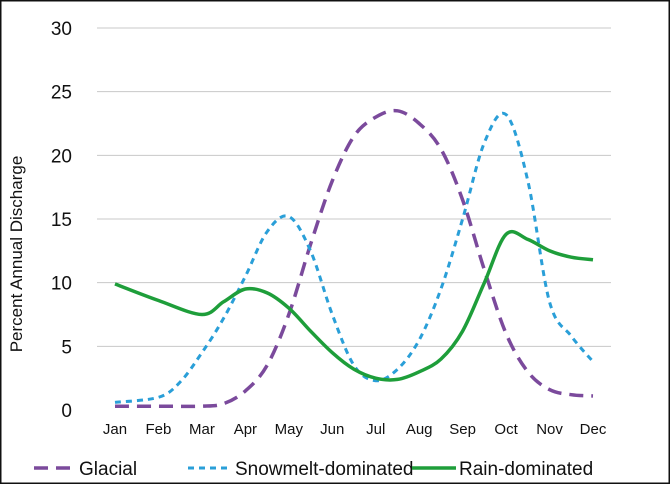 The height and width of the screenshot is (484, 670). Describe the element at coordinates (289, 429) in the screenshot. I see `x-tick-label: May` at that location.